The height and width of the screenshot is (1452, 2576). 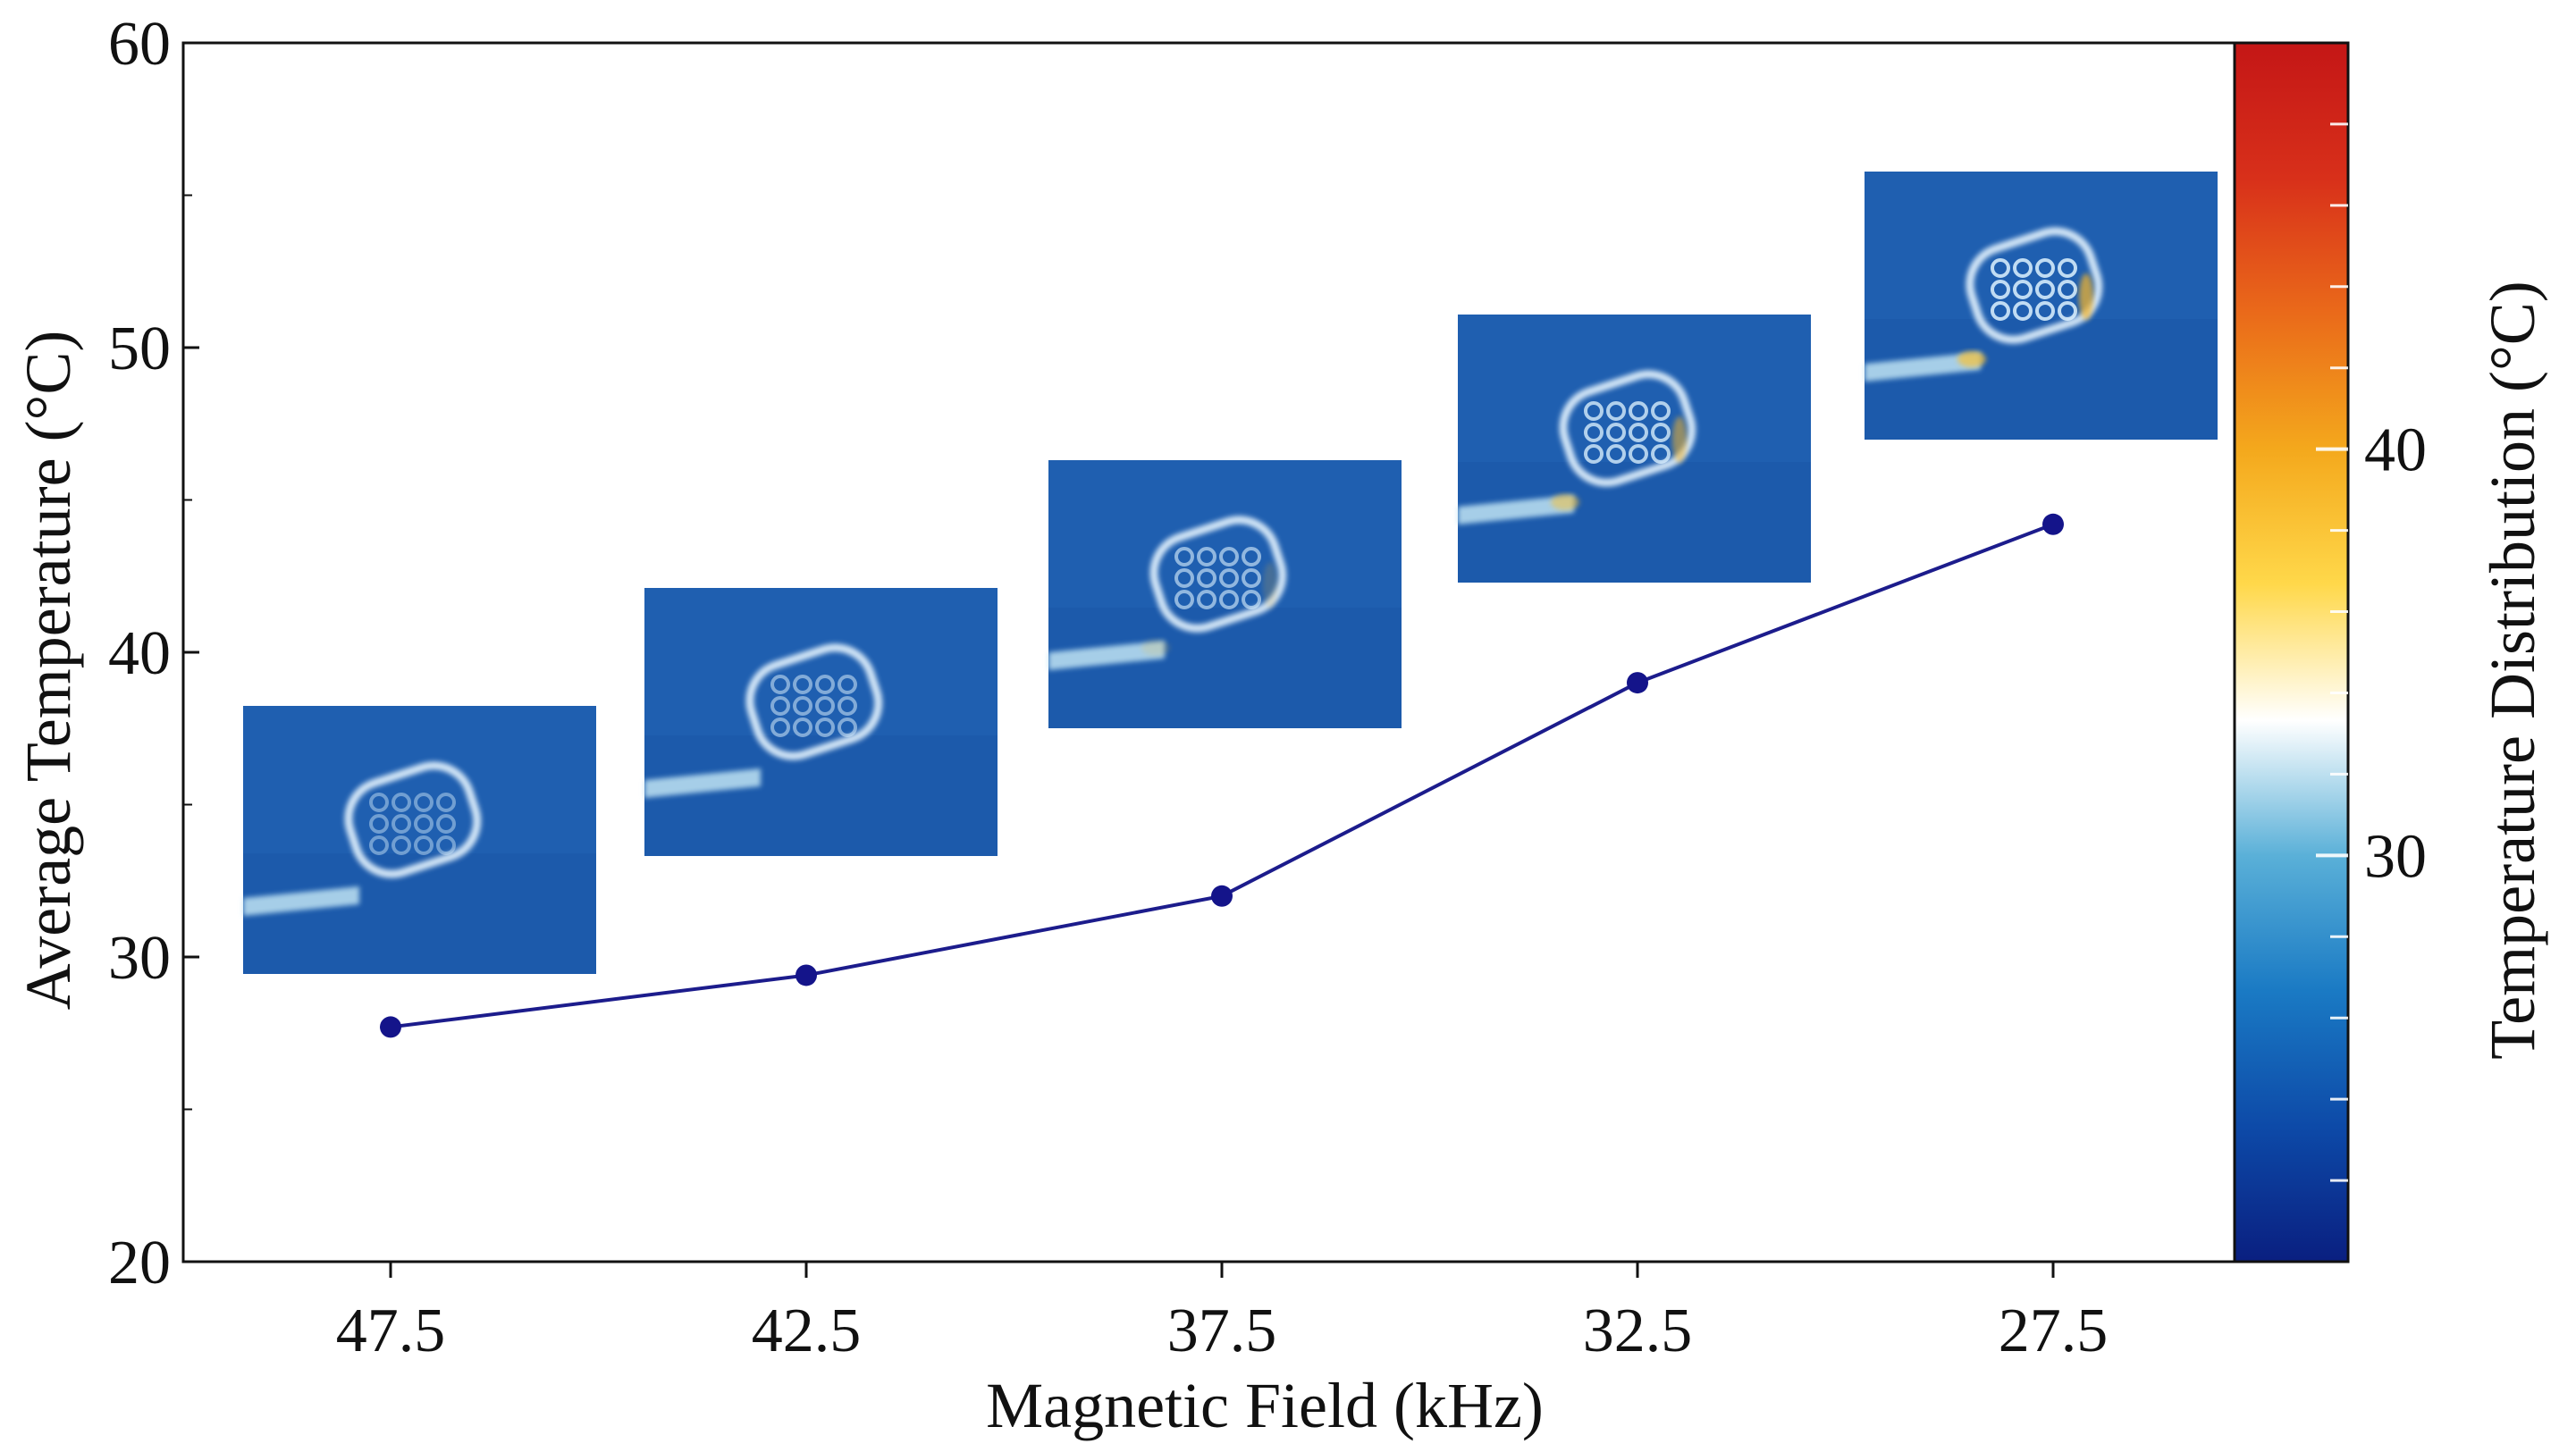 What do you see at coordinates (807, 1331) in the screenshot?
I see `x-tick-label: 42.5` at bounding box center [807, 1331].